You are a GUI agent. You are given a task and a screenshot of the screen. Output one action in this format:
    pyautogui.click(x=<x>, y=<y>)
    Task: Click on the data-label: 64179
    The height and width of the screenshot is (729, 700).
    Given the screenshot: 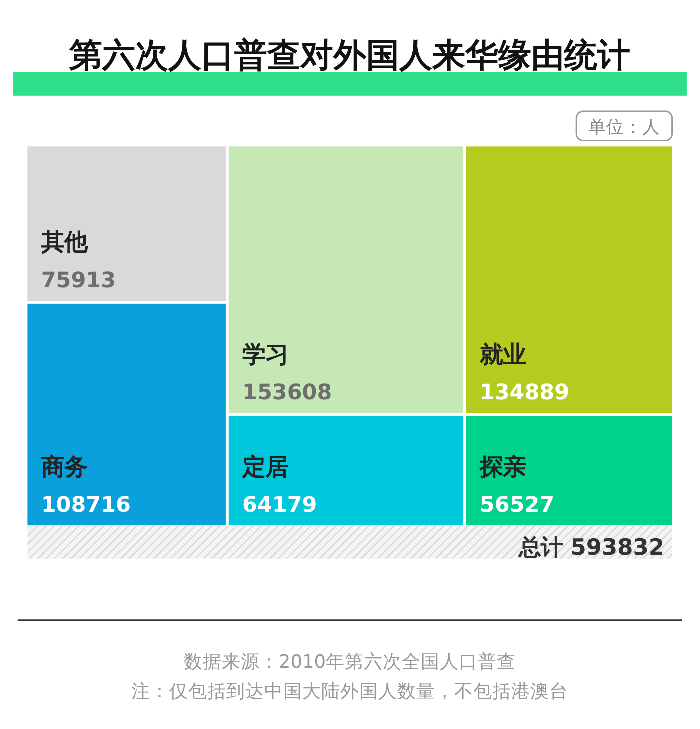 What is the action you would take?
    pyautogui.click(x=280, y=505)
    